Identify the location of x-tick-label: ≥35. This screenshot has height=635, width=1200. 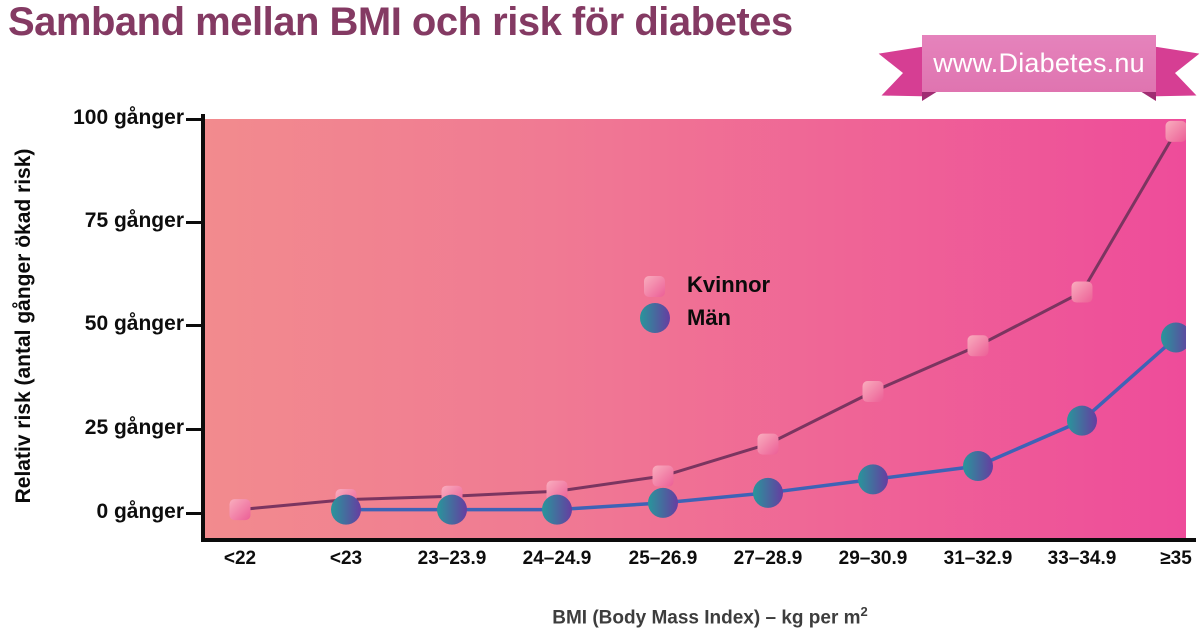
(1176, 558).